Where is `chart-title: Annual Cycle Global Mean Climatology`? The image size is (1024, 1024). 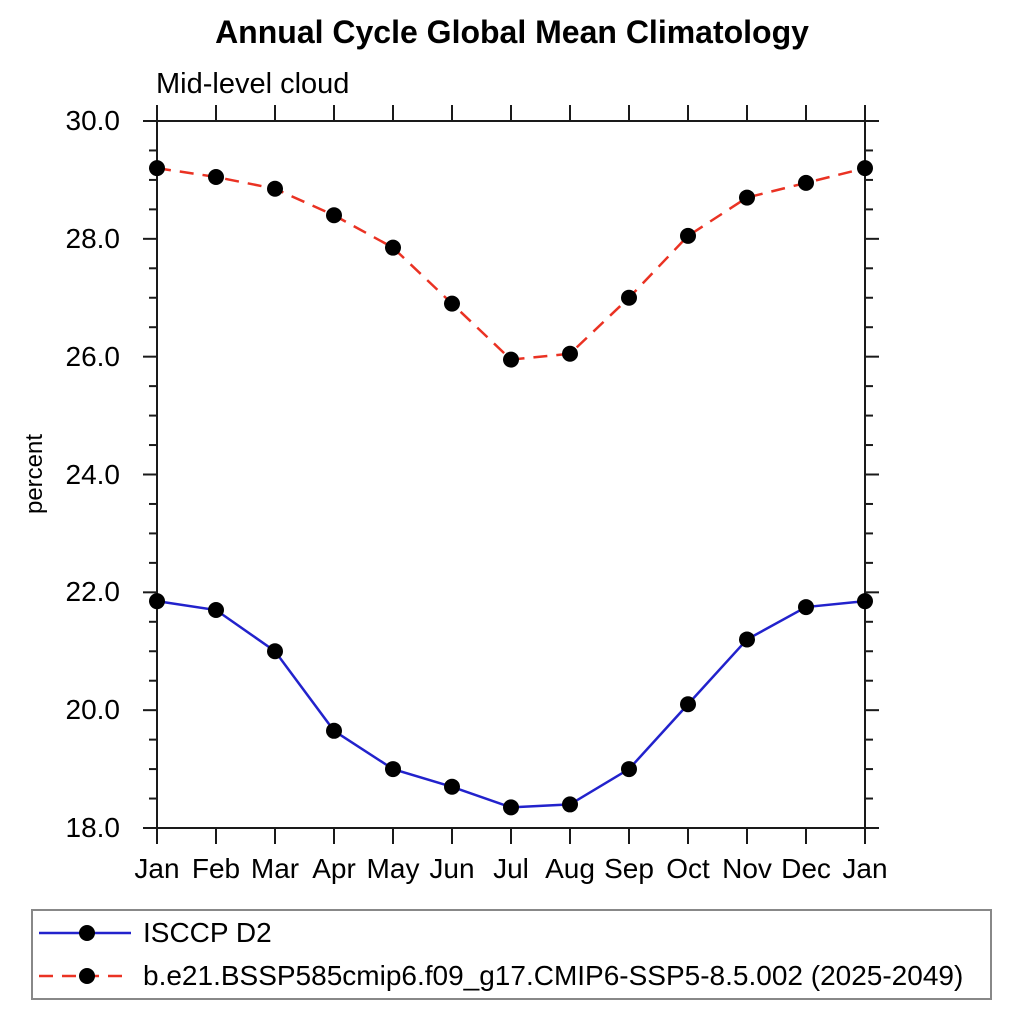
chart-title: Annual Cycle Global Mean Climatology is located at coordinates (512, 32).